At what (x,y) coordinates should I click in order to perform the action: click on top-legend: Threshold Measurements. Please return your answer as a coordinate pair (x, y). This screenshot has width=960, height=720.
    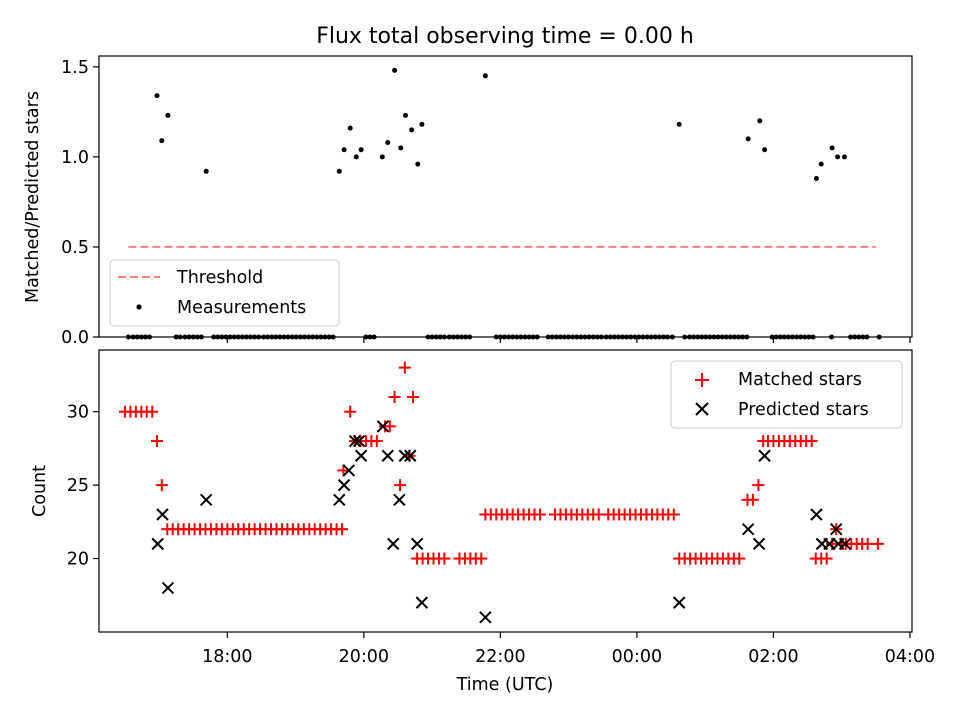
    Looking at the image, I should click on (224, 293).